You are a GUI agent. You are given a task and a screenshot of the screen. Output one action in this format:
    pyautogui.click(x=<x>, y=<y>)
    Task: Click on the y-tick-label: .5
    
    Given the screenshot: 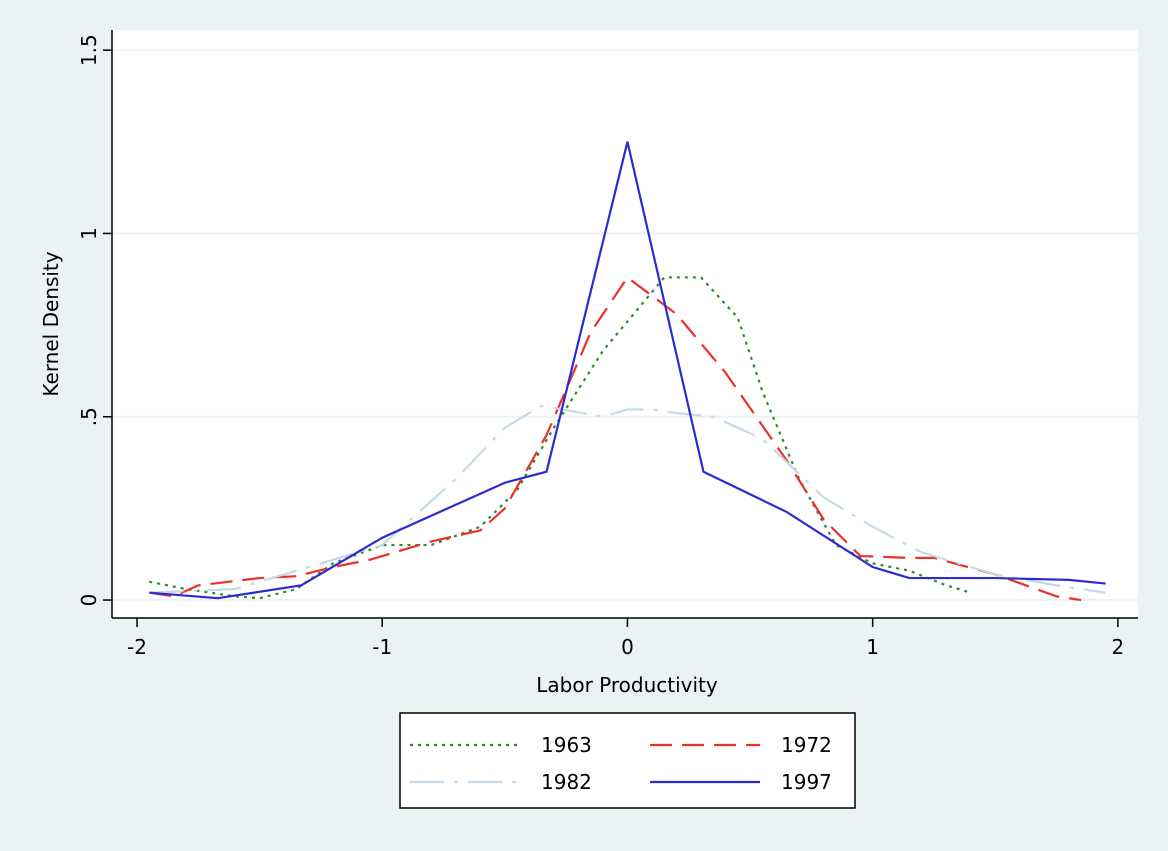 What is the action you would take?
    pyautogui.click(x=89, y=416)
    